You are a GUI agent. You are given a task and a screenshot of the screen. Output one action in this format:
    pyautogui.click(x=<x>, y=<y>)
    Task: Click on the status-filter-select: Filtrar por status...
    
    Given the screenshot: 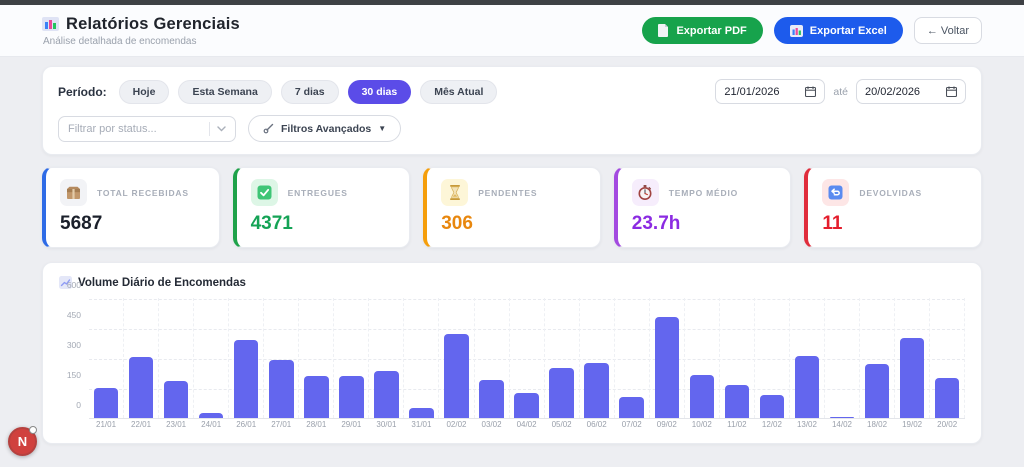 What is the action you would take?
    pyautogui.click(x=147, y=128)
    